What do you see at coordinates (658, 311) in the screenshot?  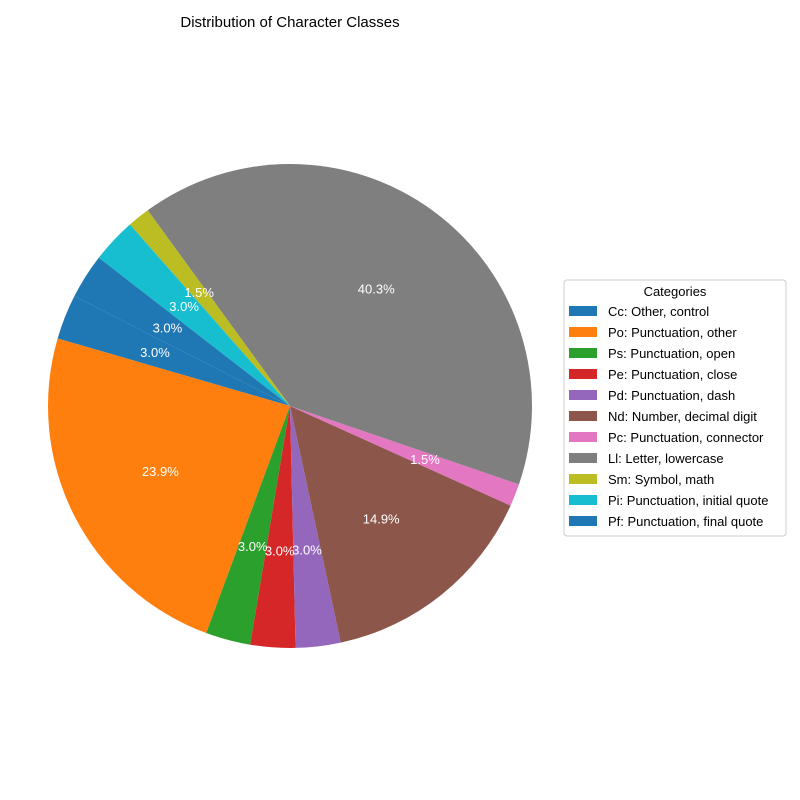 I see `legend-label: Cc: Other, control` at bounding box center [658, 311].